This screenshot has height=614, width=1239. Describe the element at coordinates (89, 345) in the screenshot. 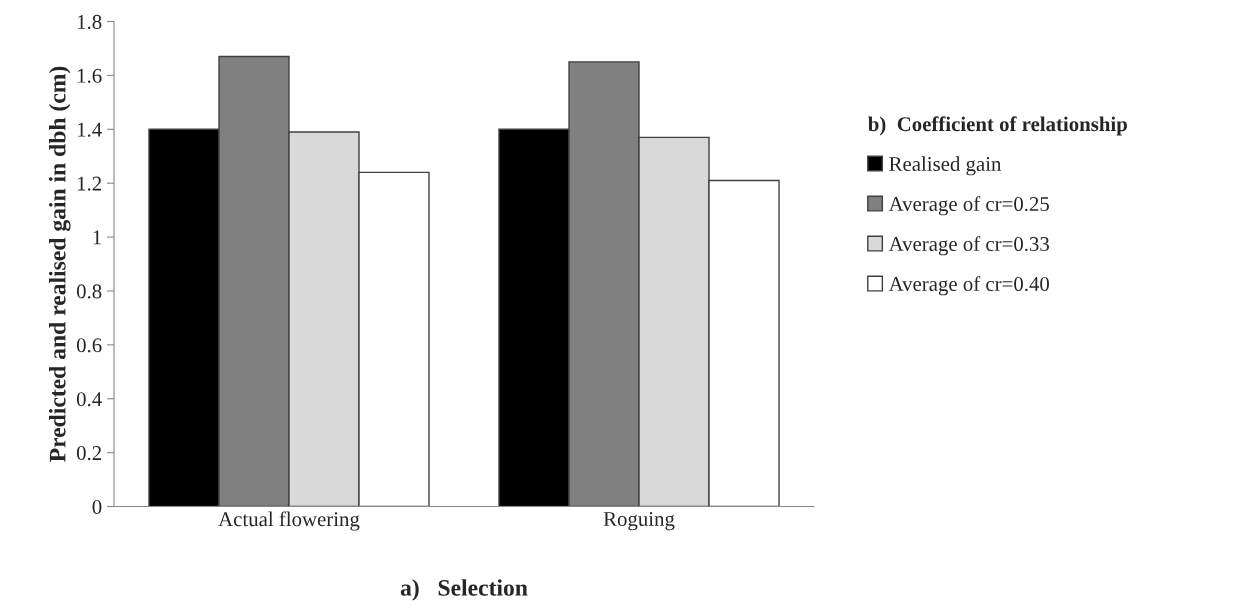

I see `y-tick-label: 0.6` at that location.